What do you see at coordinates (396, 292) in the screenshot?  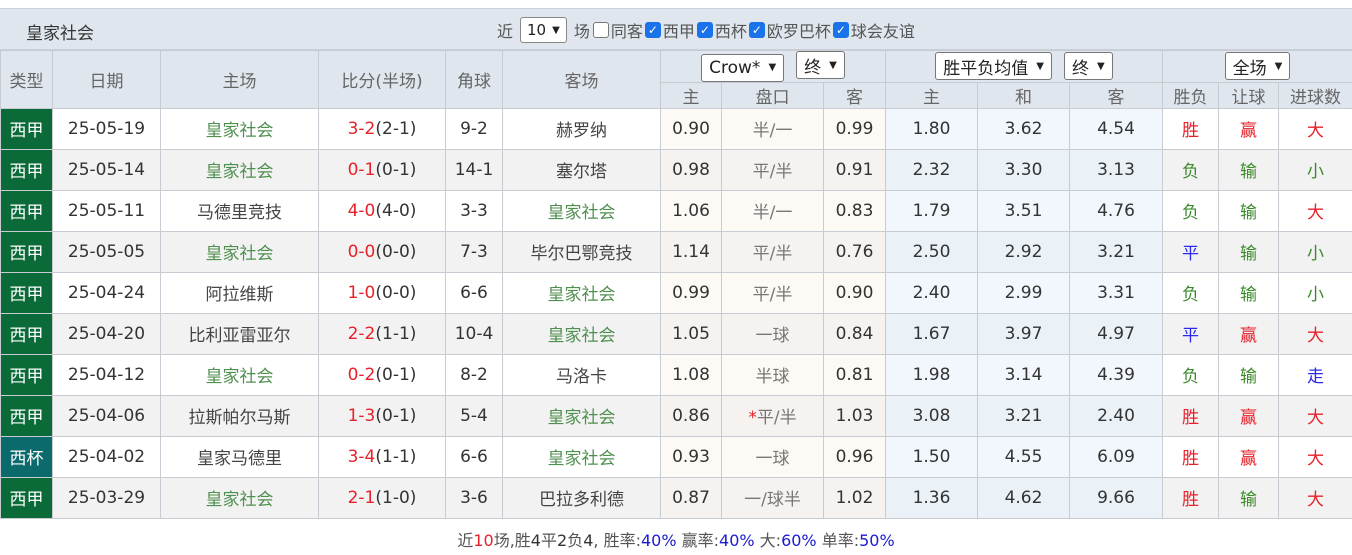 I see `half-time-score: (0-0)` at bounding box center [396, 292].